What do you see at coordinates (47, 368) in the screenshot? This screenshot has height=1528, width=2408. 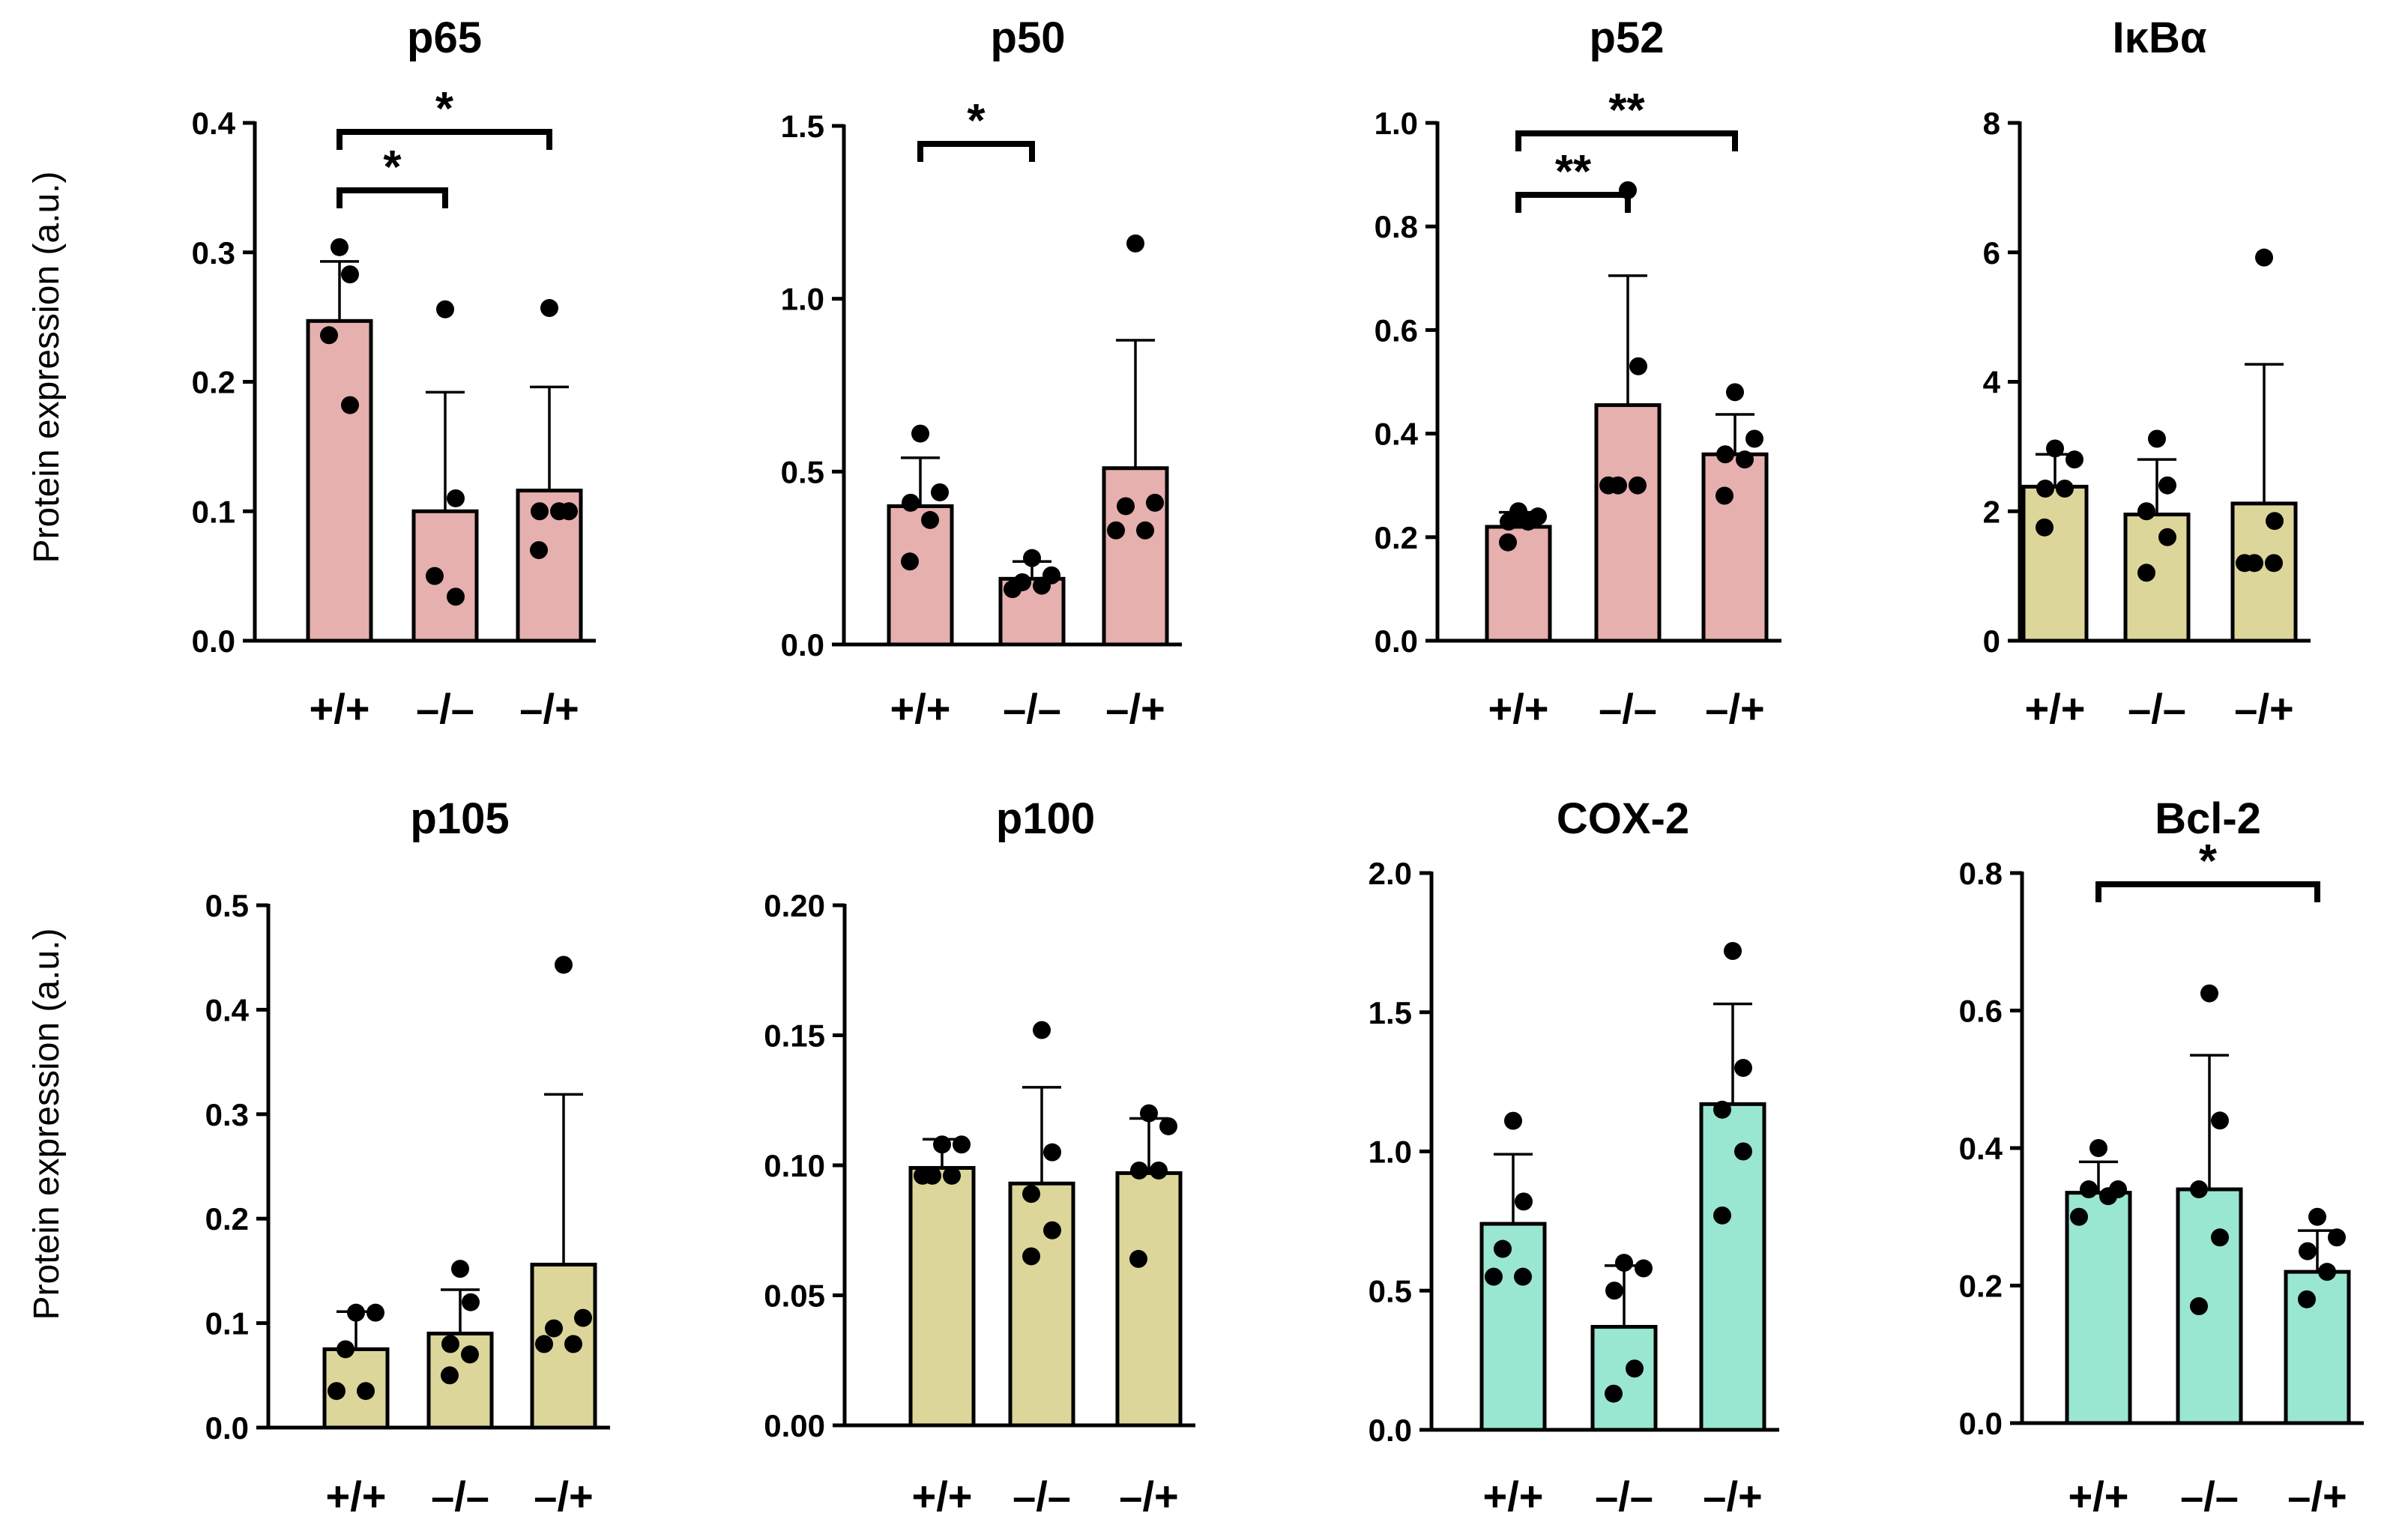 I see `y-axis-label-top: Protein expression (a.u.)` at bounding box center [47, 368].